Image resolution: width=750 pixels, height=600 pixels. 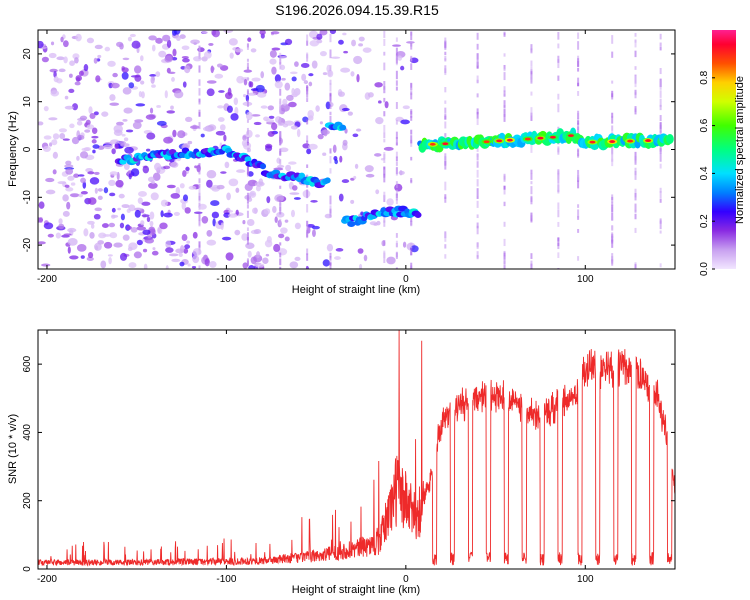 What do you see at coordinates (27, 244) in the screenshot?
I see `y-tick-label: -20` at bounding box center [27, 244].